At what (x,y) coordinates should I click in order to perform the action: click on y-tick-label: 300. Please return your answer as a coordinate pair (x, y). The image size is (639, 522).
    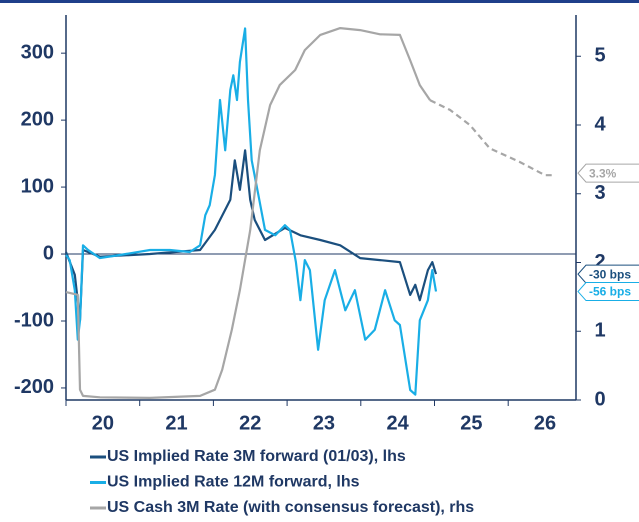
    Looking at the image, I should click on (37, 52).